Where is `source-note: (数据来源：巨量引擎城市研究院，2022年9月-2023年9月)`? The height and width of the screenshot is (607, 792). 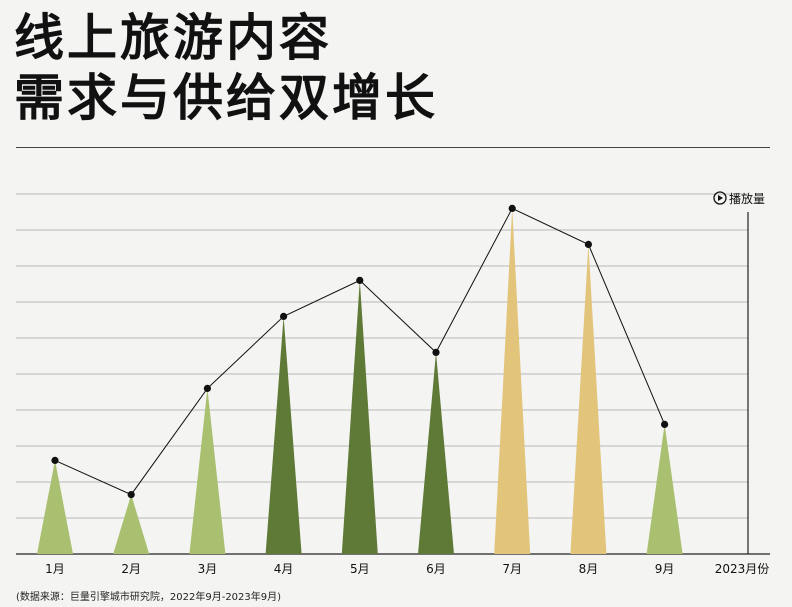
source-note: (数据来源：巨量引擎城市研究院，2022年9月-2023年9月) is located at coordinates (149, 597).